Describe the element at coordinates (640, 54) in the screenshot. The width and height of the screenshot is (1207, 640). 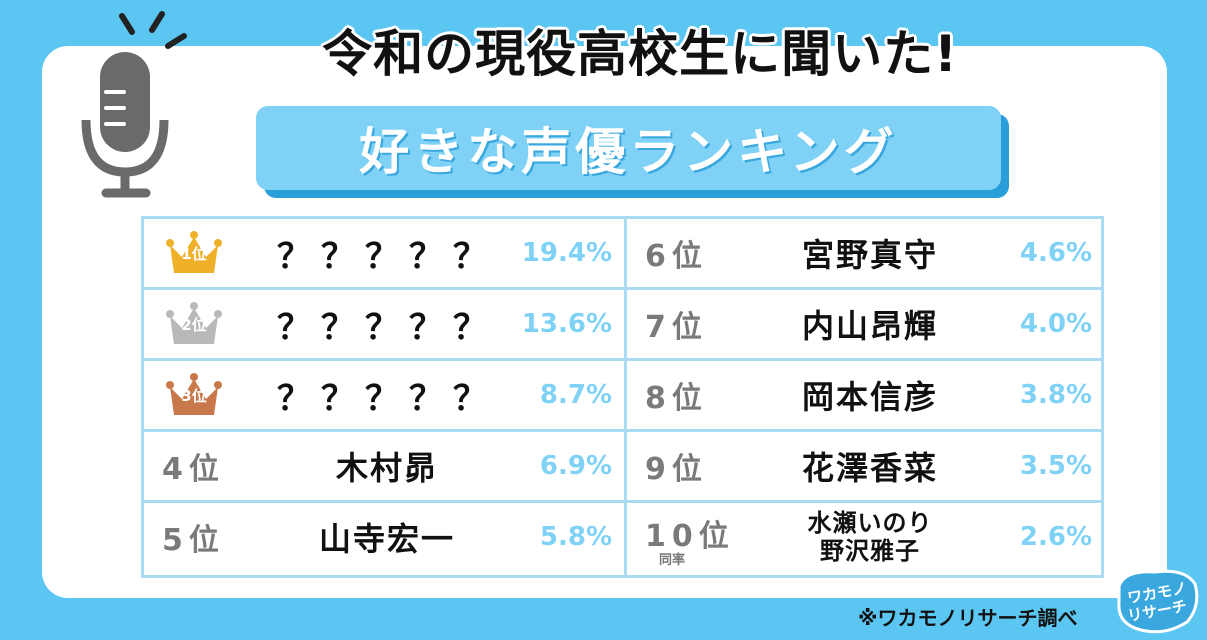
I see `page-title: 令和の現役高校生に聞いた!` at that location.